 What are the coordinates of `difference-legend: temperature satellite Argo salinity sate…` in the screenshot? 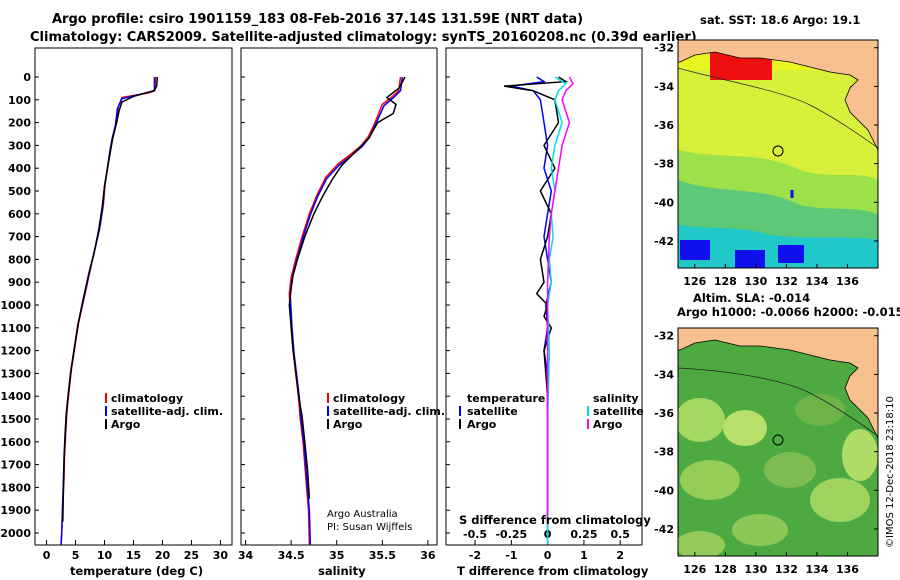 It's located at (551, 411).